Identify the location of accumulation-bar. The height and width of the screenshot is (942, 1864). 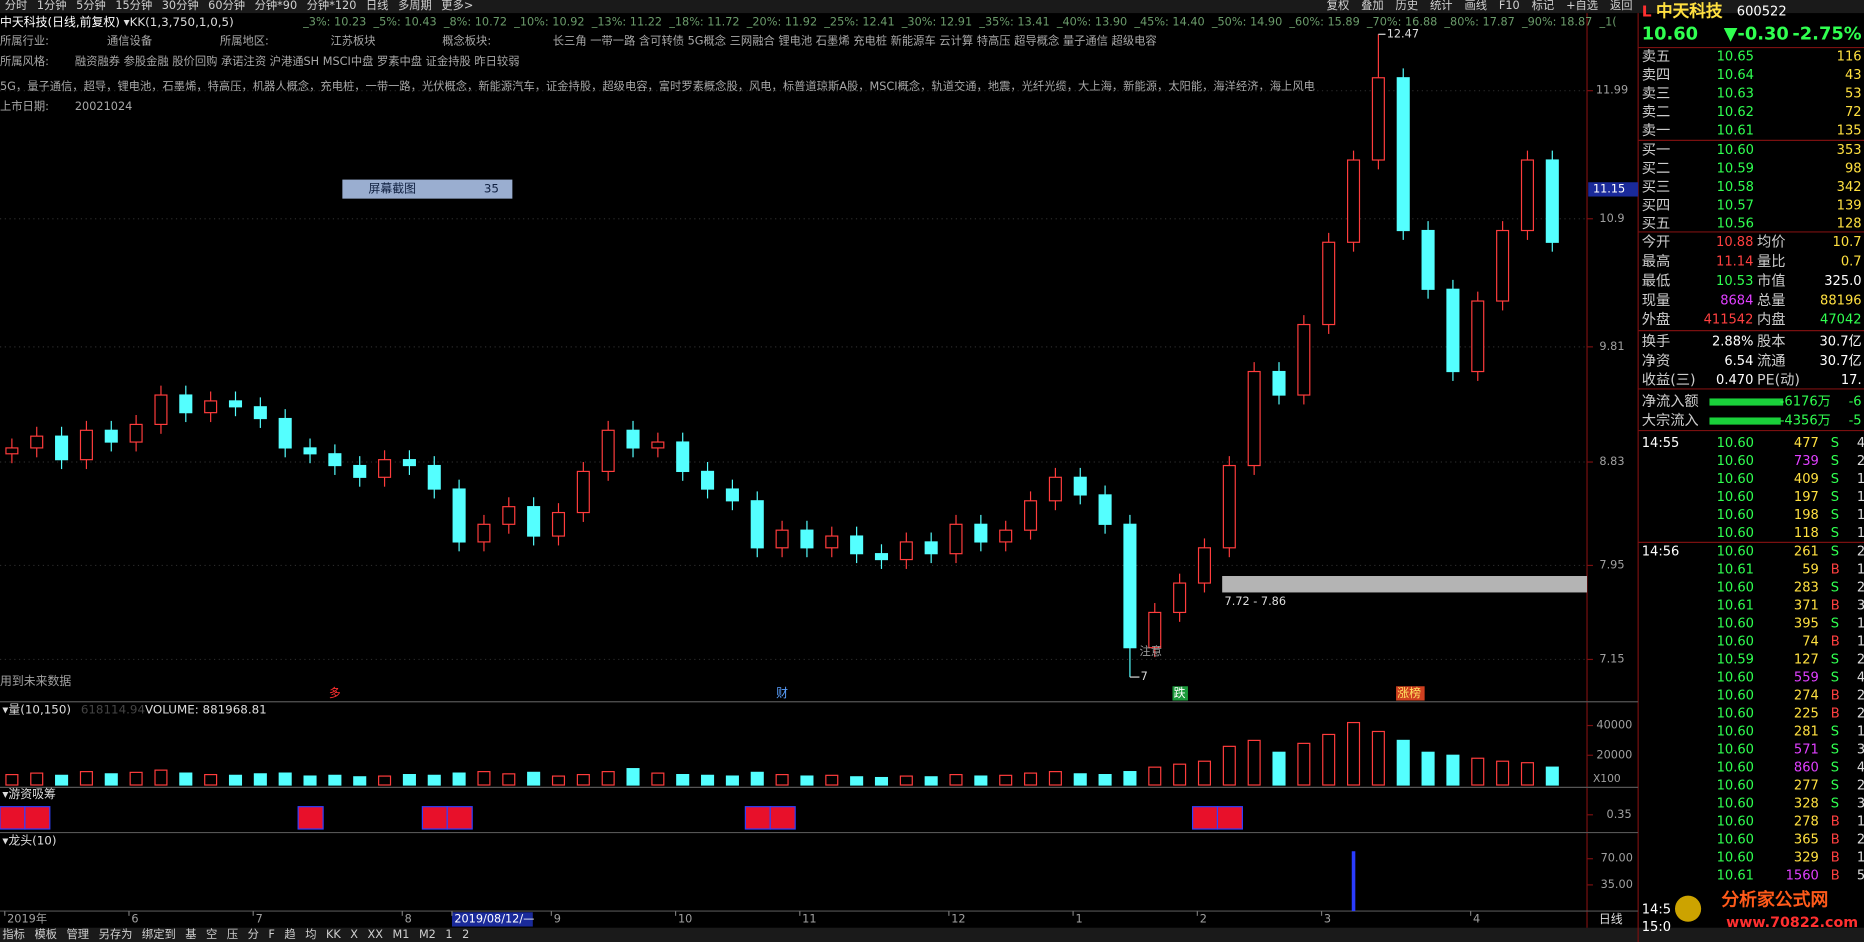
(1205, 818).